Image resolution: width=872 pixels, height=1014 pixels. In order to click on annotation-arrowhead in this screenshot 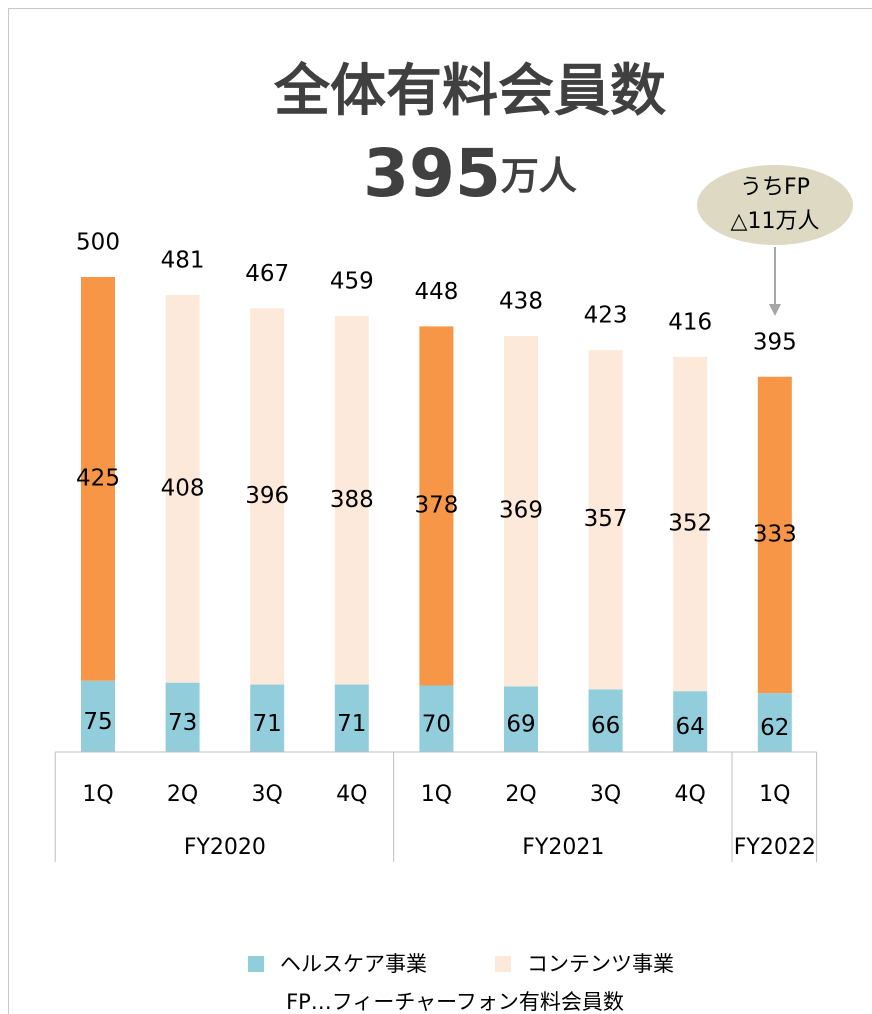, I will do `click(775, 310)`.